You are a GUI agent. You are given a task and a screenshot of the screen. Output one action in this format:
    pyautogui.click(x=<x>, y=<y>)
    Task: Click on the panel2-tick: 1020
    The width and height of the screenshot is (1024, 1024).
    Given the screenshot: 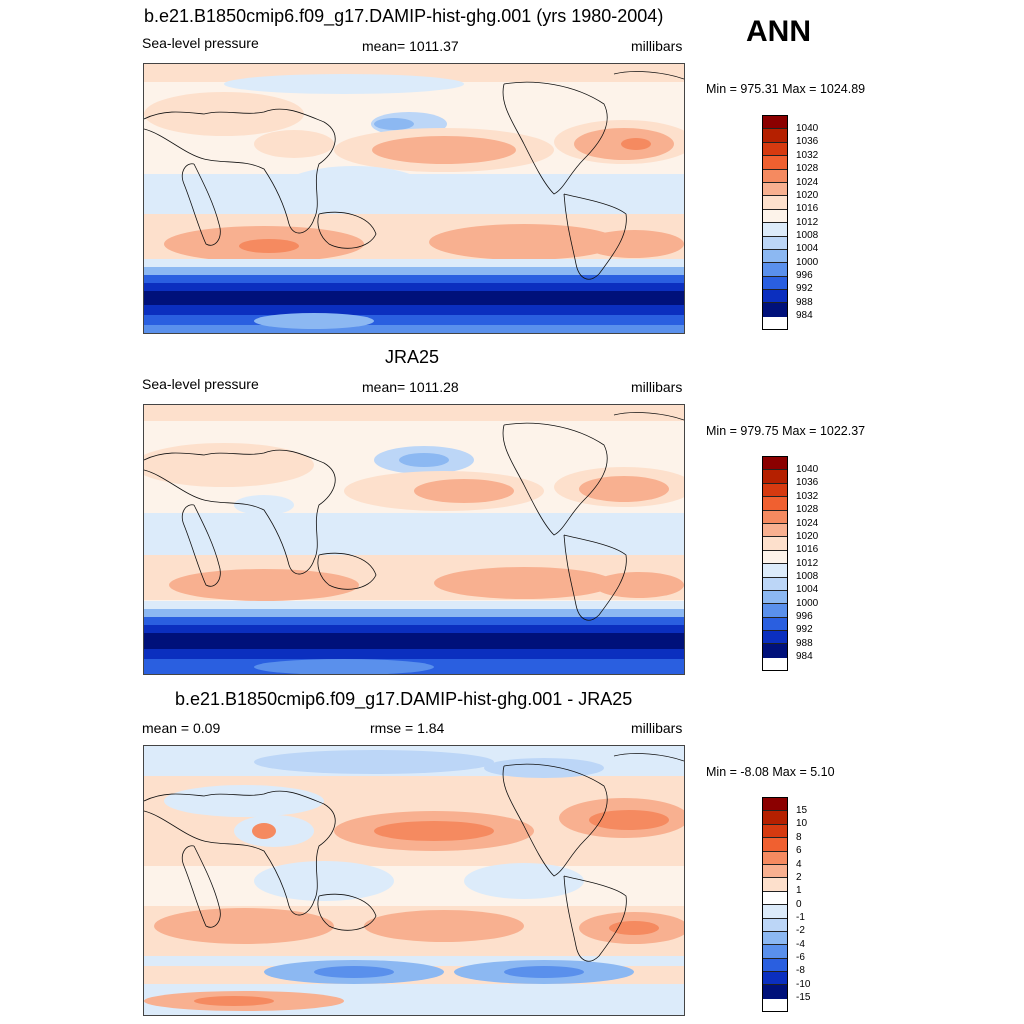 What is the action you would take?
    pyautogui.click(x=807, y=536)
    